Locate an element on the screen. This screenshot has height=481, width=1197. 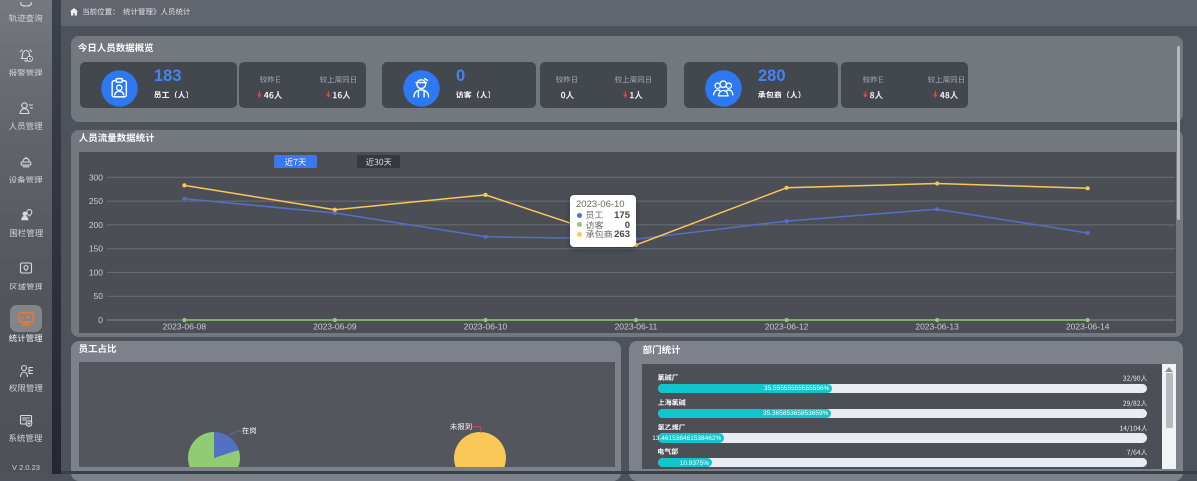
svg-text: 250 is located at coordinates (96, 201).